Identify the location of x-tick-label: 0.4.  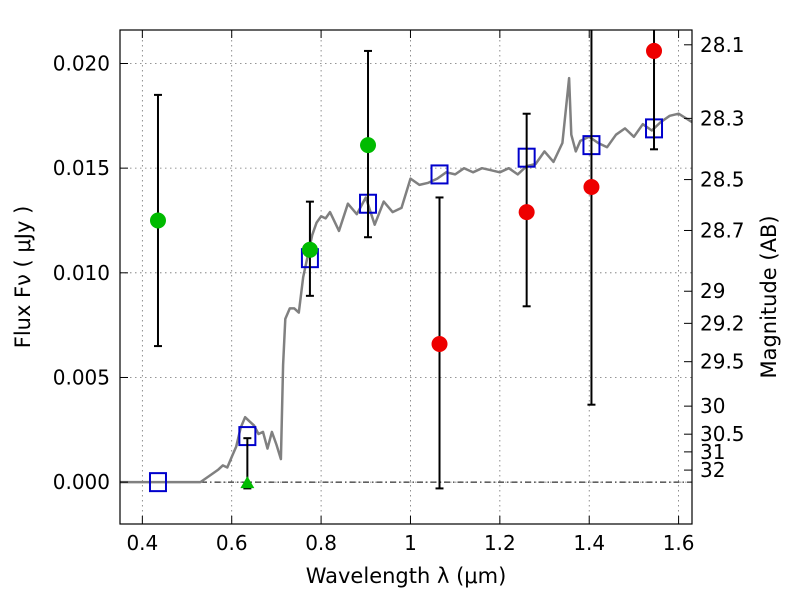
(142, 543).